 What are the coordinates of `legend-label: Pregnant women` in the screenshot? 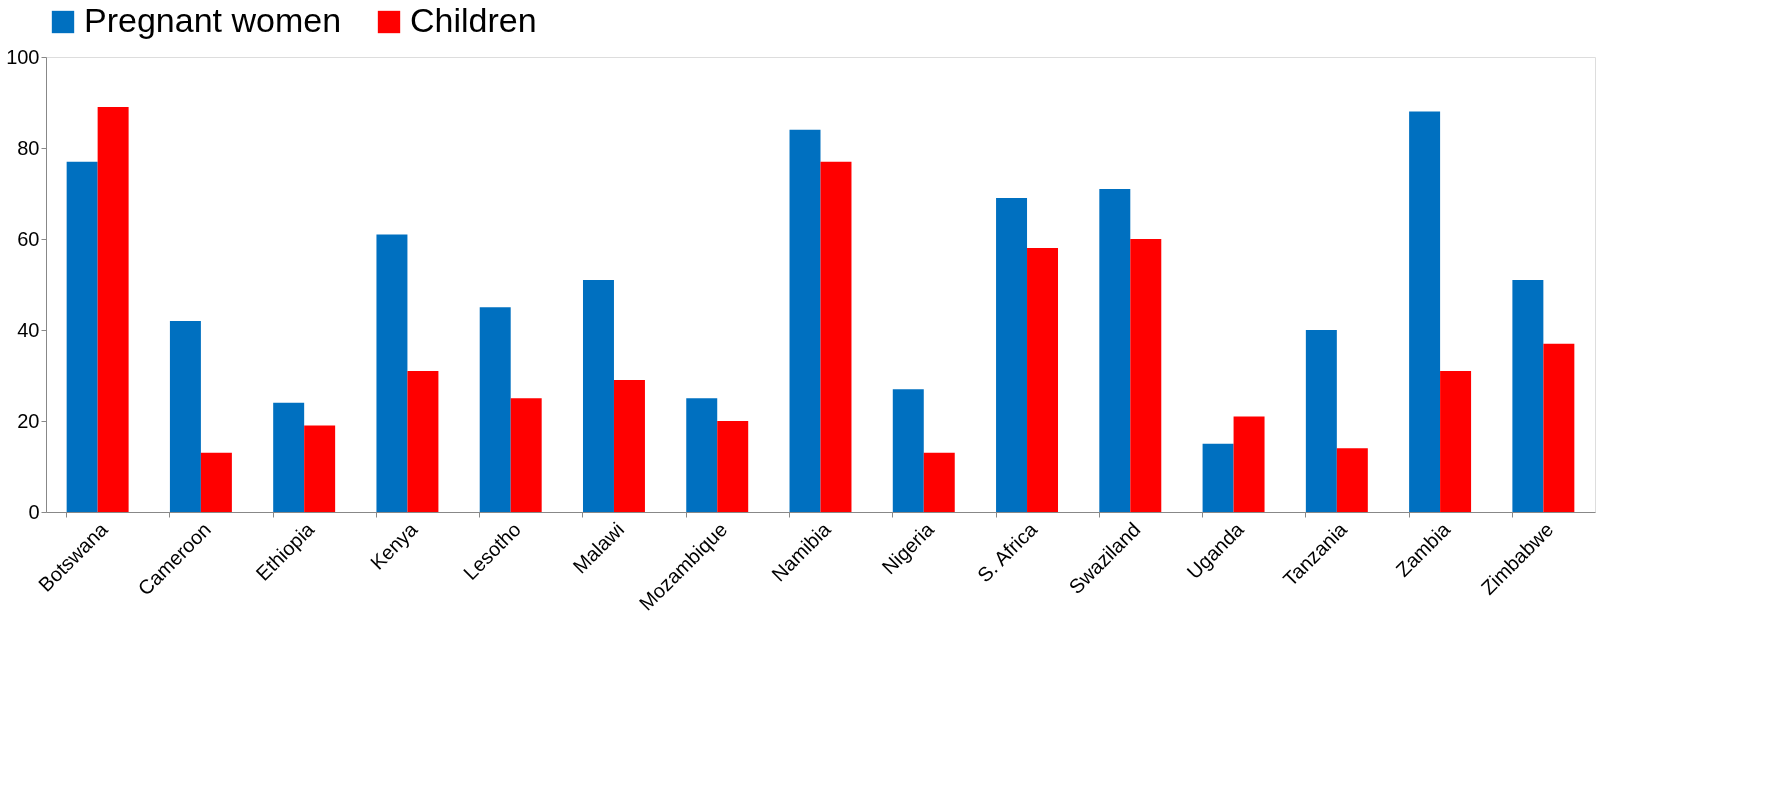 It's located at (213, 20).